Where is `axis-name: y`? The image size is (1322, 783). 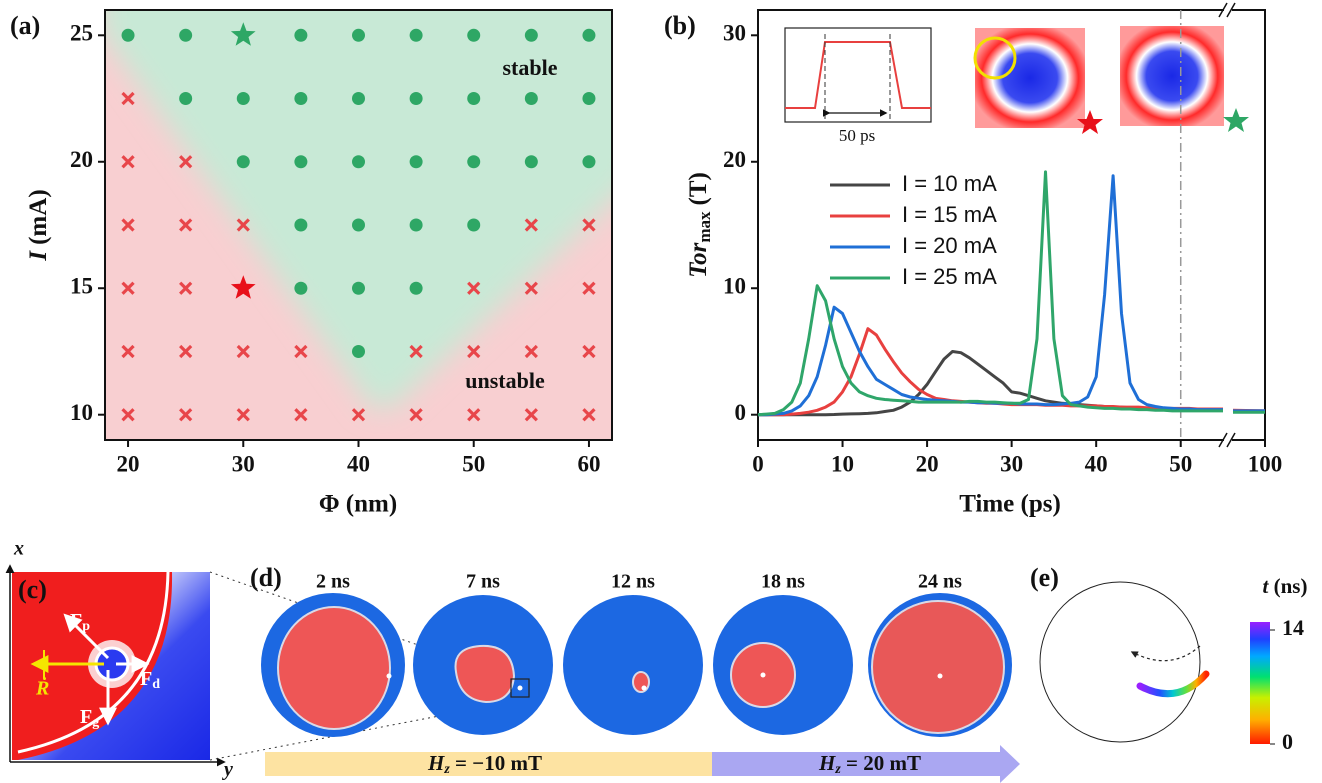 axis-name: y is located at coordinates (227, 770).